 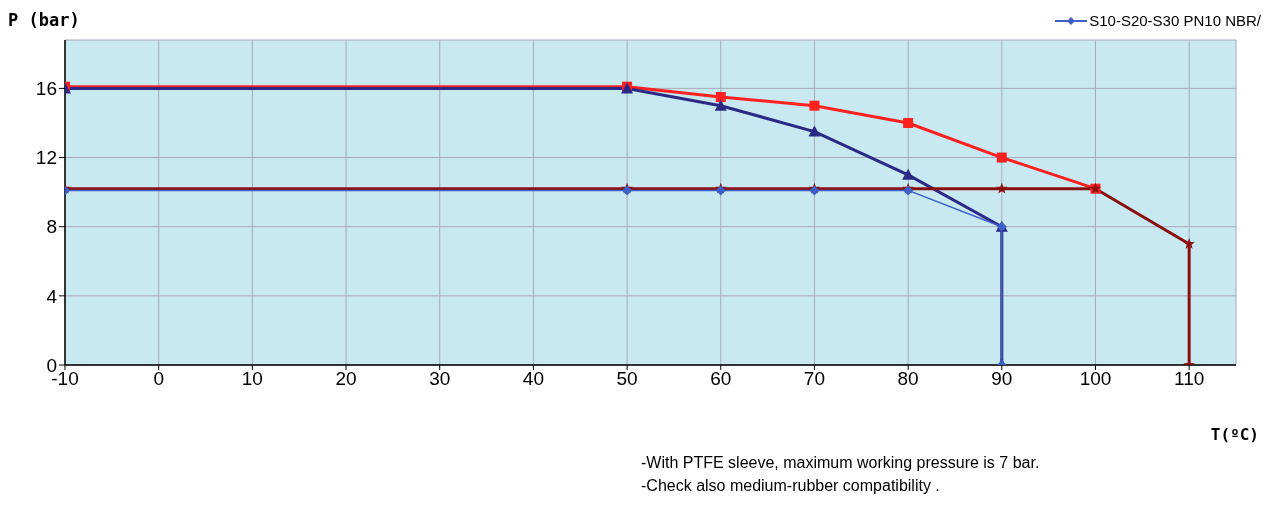 What do you see at coordinates (790, 486) in the screenshot?
I see `text: -Check also medium-rubber compatibility .` at bounding box center [790, 486].